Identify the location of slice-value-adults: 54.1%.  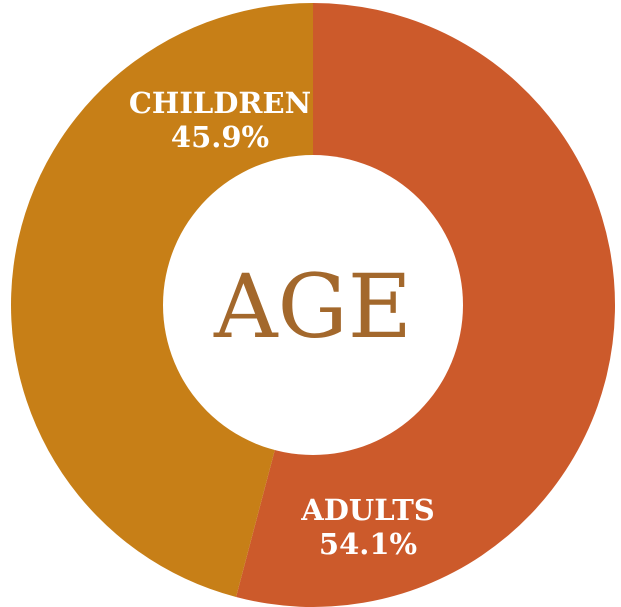
(368, 544).